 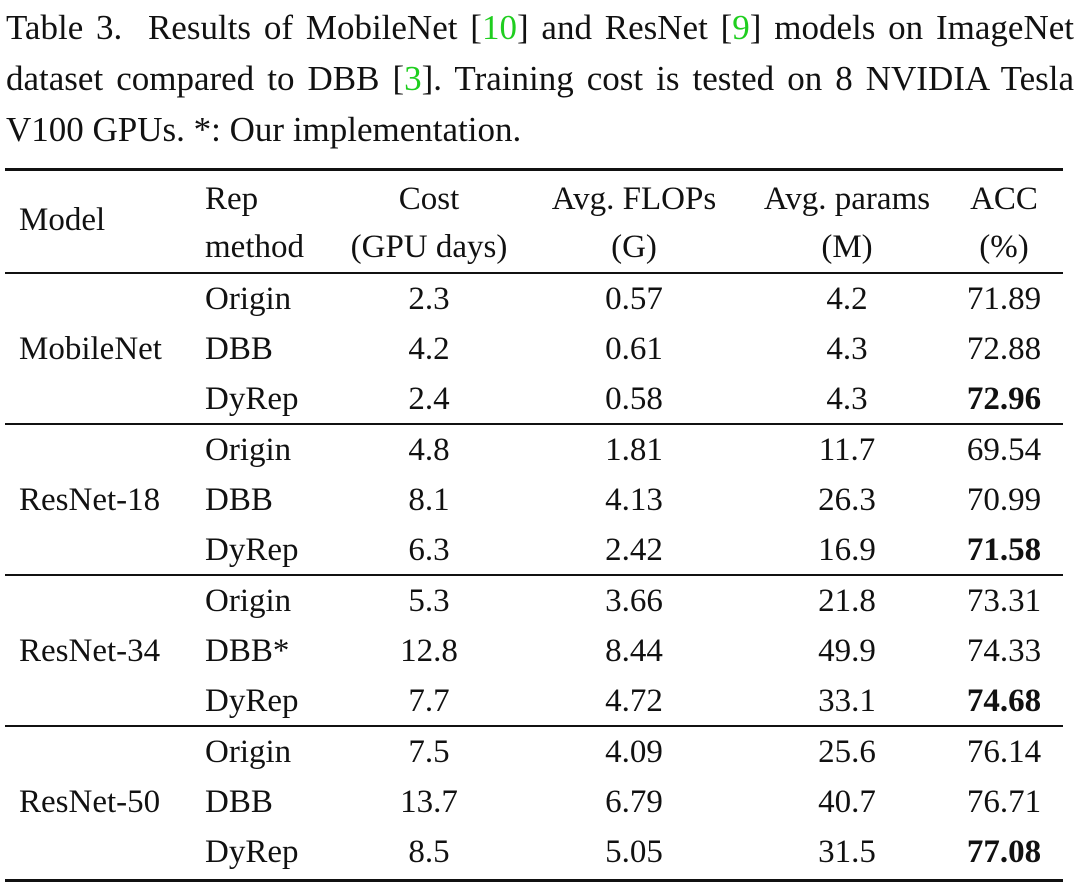 I want to click on params-value: 11.7, so click(x=847, y=450).